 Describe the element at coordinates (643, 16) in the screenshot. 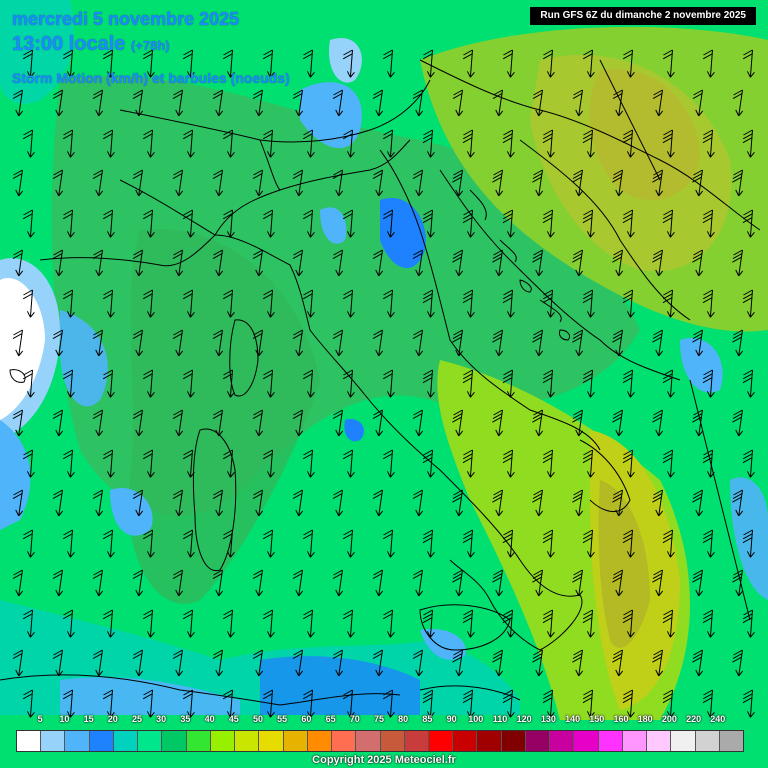

I see `run-info-badge: Run GFS 6Z du dimanche 2 novembre 2025` at that location.